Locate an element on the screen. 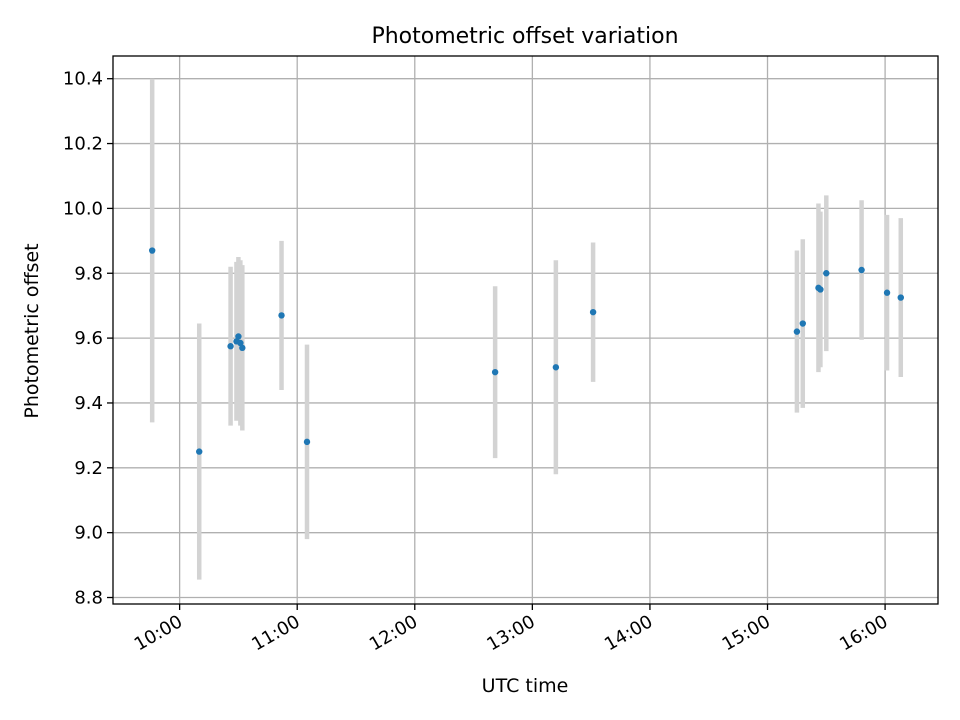 Image resolution: width=960 pixels, height=720 pixels. y-tick-label: 10.2 is located at coordinates (83, 144).